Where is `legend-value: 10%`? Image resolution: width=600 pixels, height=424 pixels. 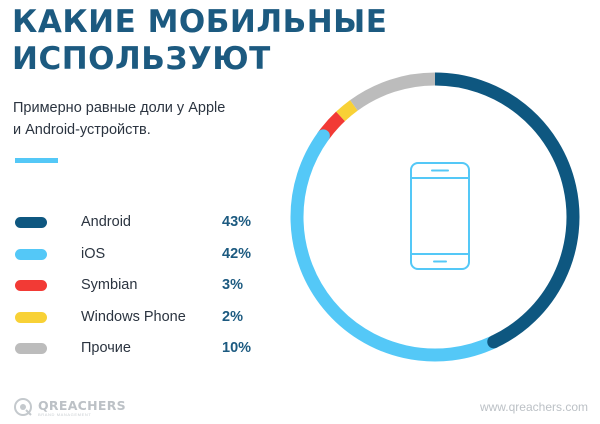
legend-value: 10% is located at coordinates (237, 348).